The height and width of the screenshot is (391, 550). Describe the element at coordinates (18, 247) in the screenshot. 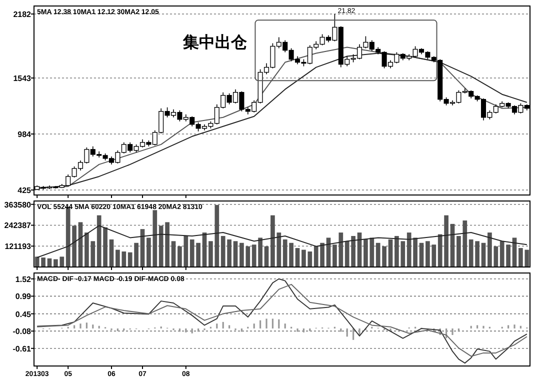

I see `y-tick-label: 121193` at that location.